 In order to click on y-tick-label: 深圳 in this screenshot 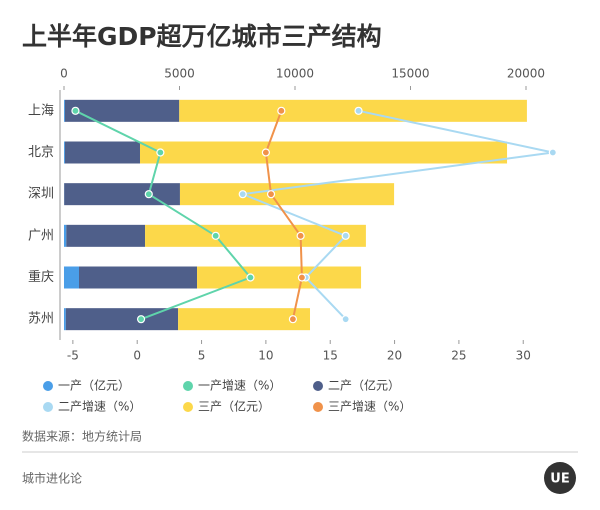, I will do `click(41, 194)`.